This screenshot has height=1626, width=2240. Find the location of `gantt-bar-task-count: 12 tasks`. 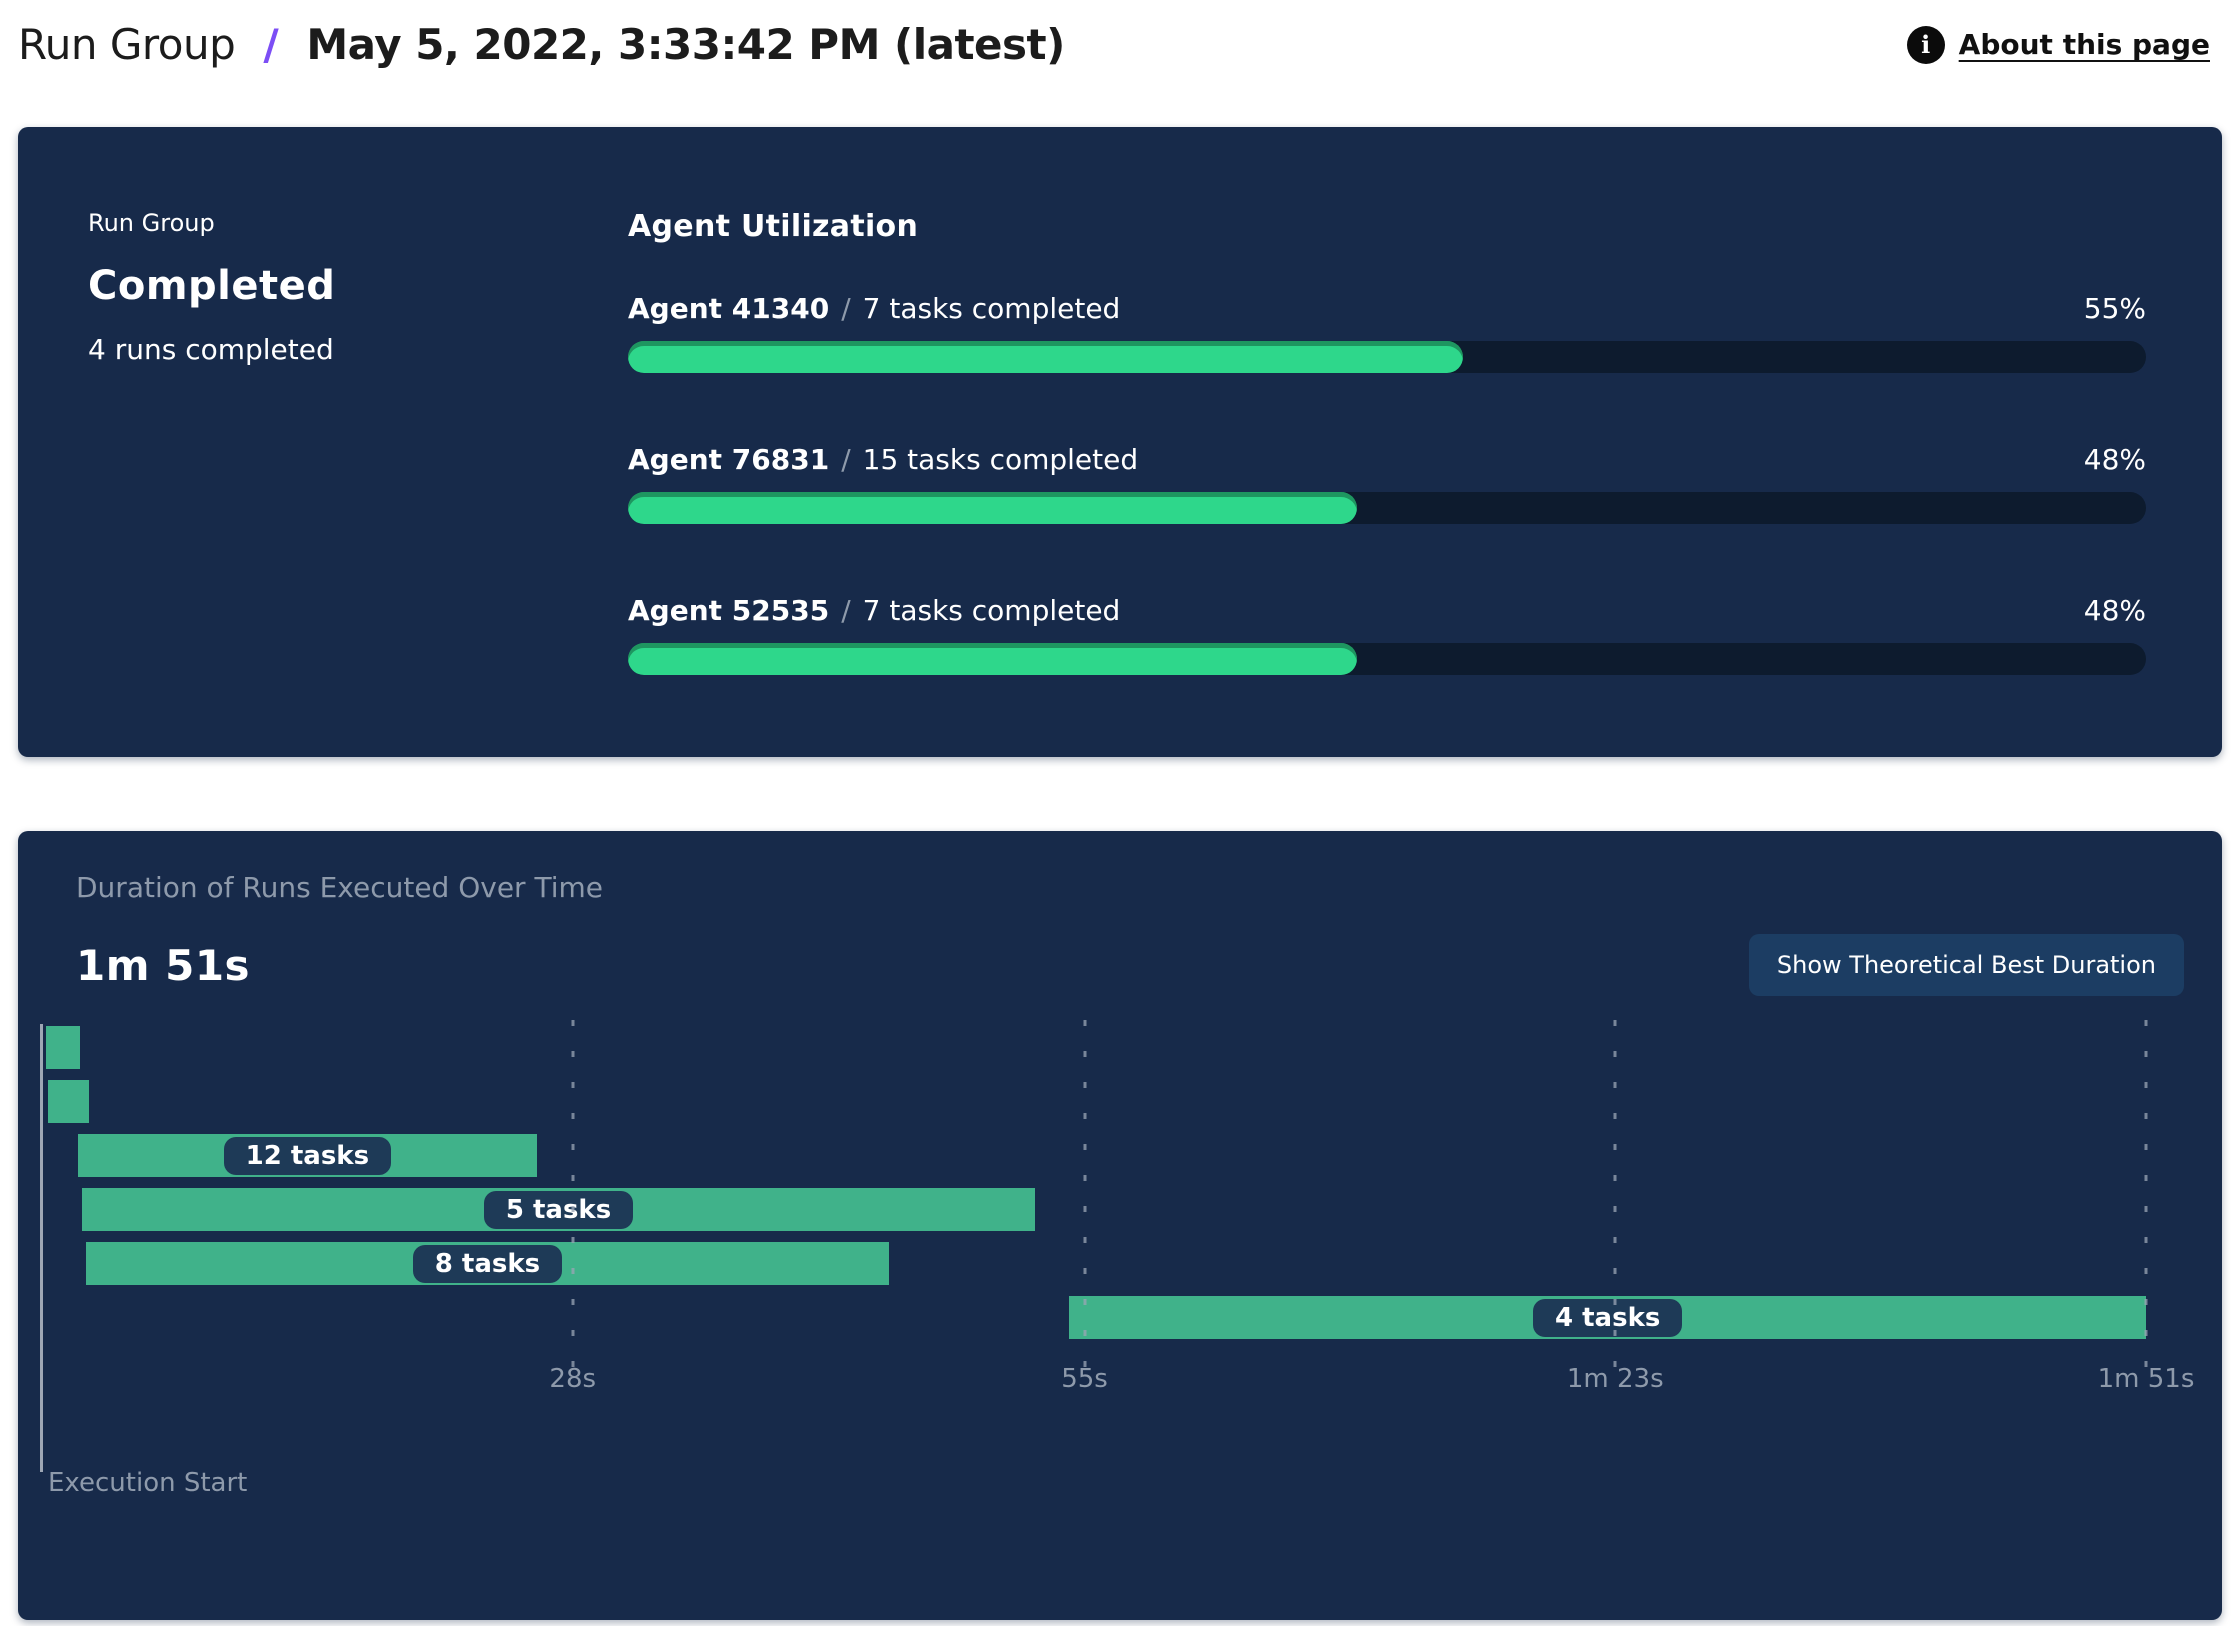

gantt-bar-task-count: 12 tasks is located at coordinates (307, 1155).